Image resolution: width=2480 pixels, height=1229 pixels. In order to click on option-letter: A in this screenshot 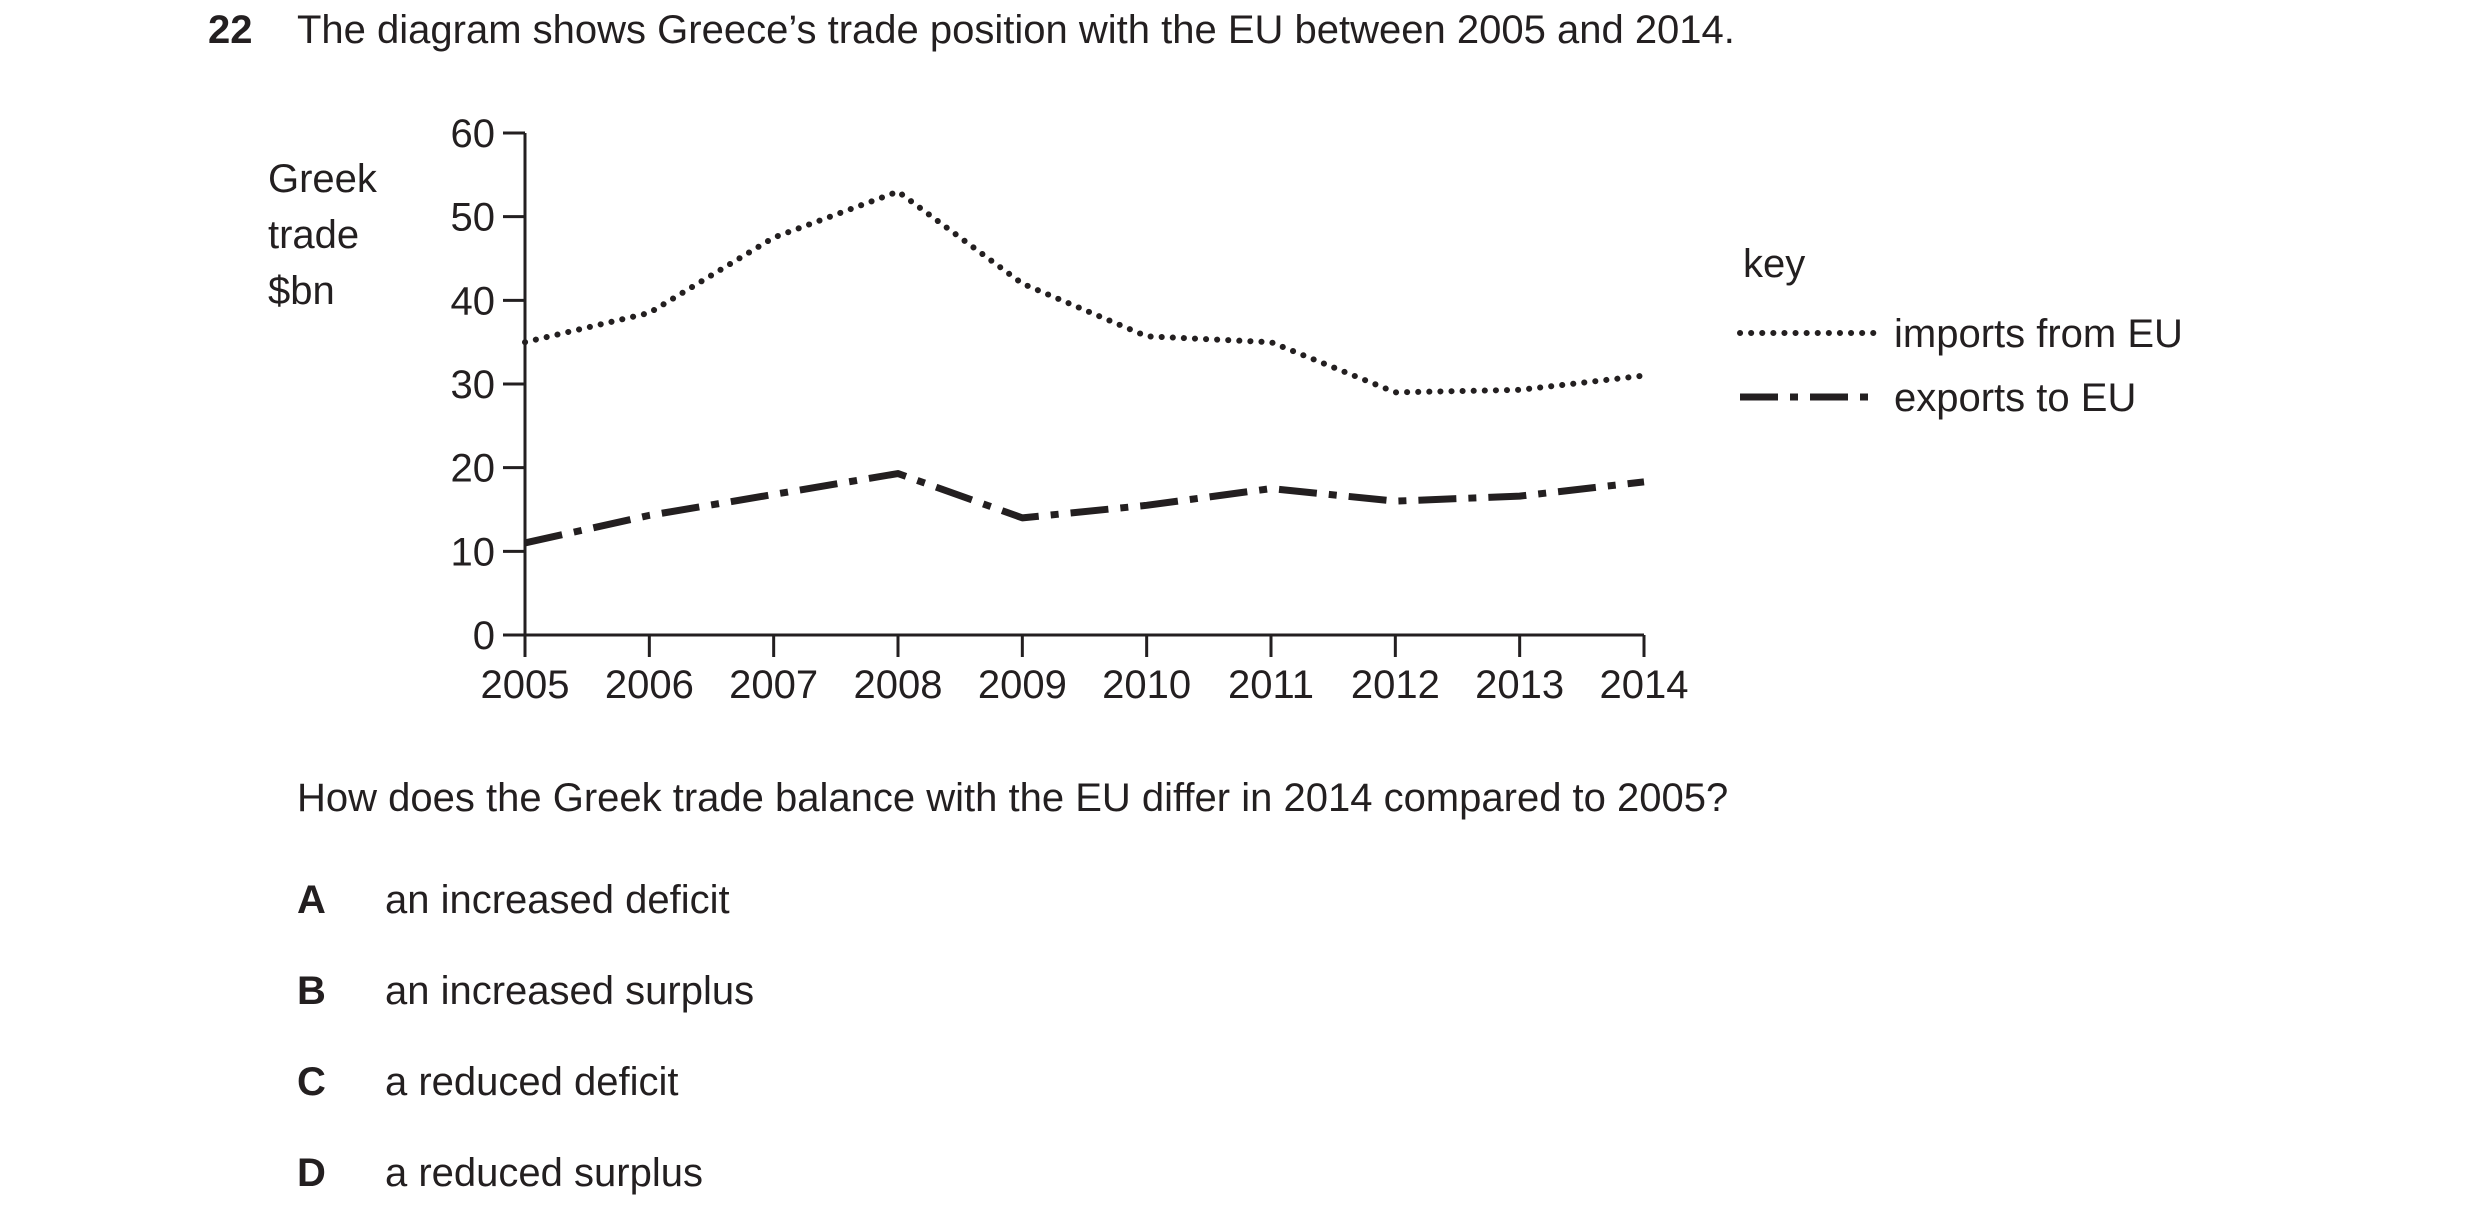, I will do `click(311, 900)`.